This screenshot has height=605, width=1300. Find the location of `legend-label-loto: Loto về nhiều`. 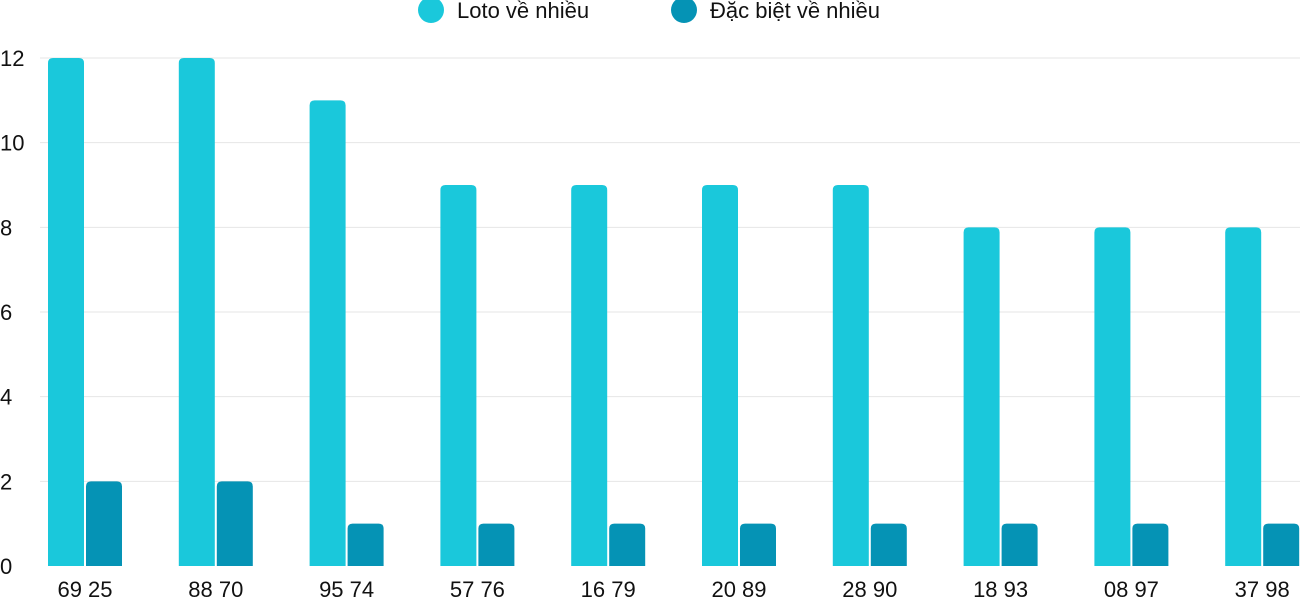

legend-label-loto: Loto về nhiều is located at coordinates (523, 11).